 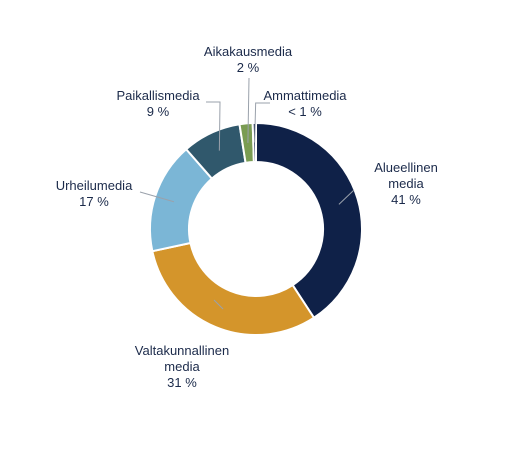 I want to click on label-value: 2 %, so click(x=248, y=67).